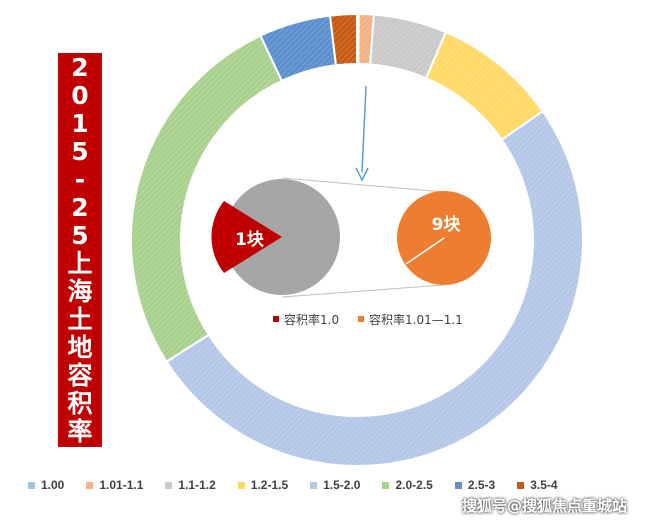  I want to click on title-char: 1, so click(80, 123).